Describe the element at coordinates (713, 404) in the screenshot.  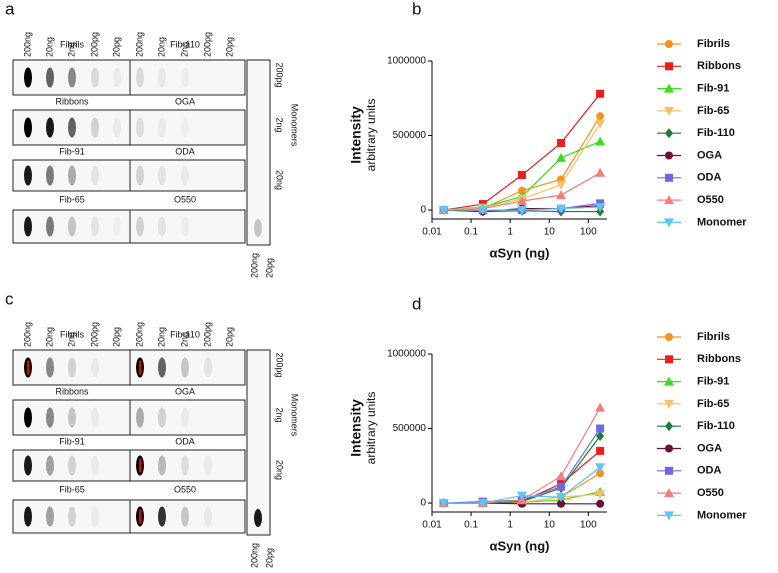
I see `legend-label: Fib-65` at that location.